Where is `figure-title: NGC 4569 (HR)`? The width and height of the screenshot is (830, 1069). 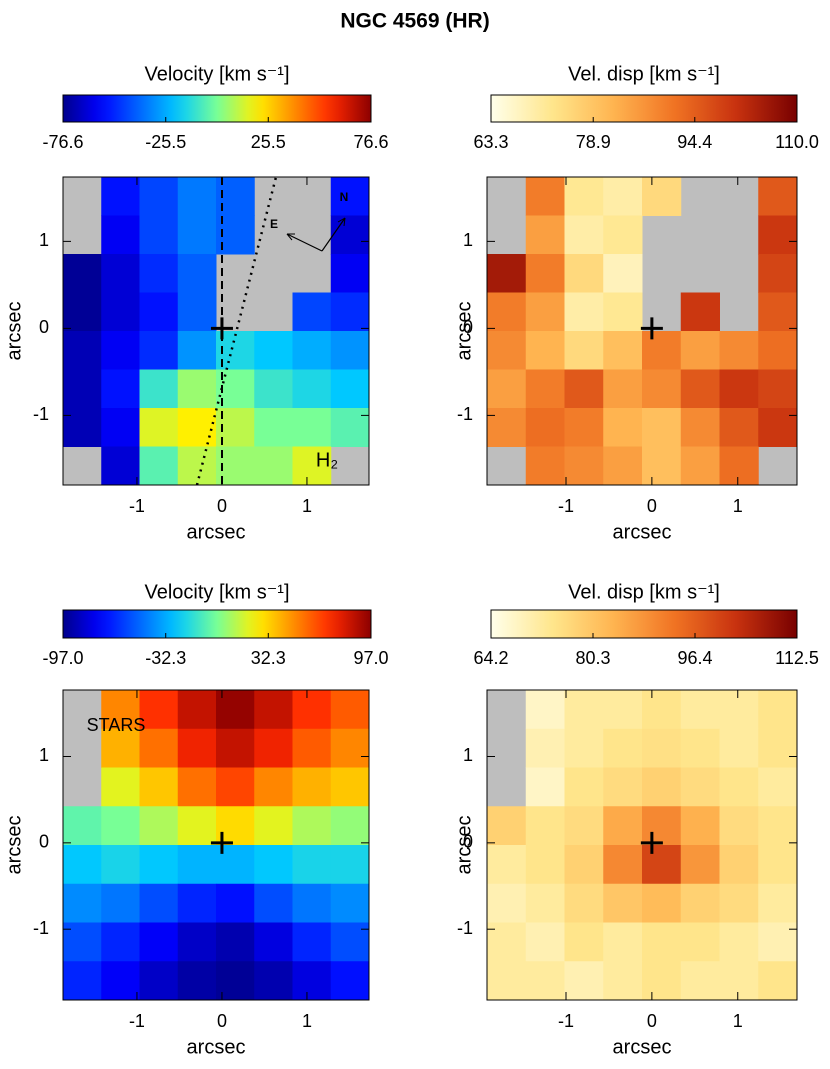
figure-title: NGC 4569 (HR) is located at coordinates (414, 21).